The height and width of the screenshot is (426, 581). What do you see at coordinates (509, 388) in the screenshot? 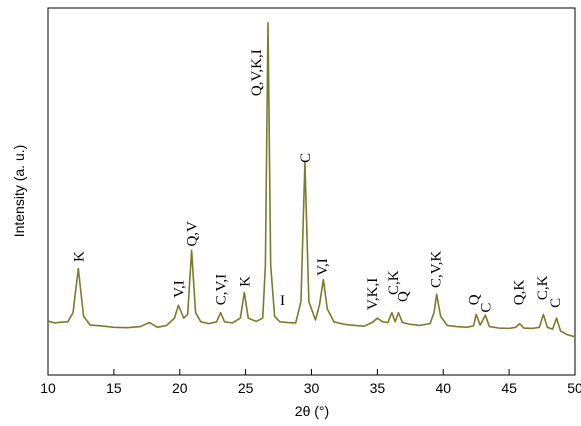
I see `x-tick-label: 45` at bounding box center [509, 388].